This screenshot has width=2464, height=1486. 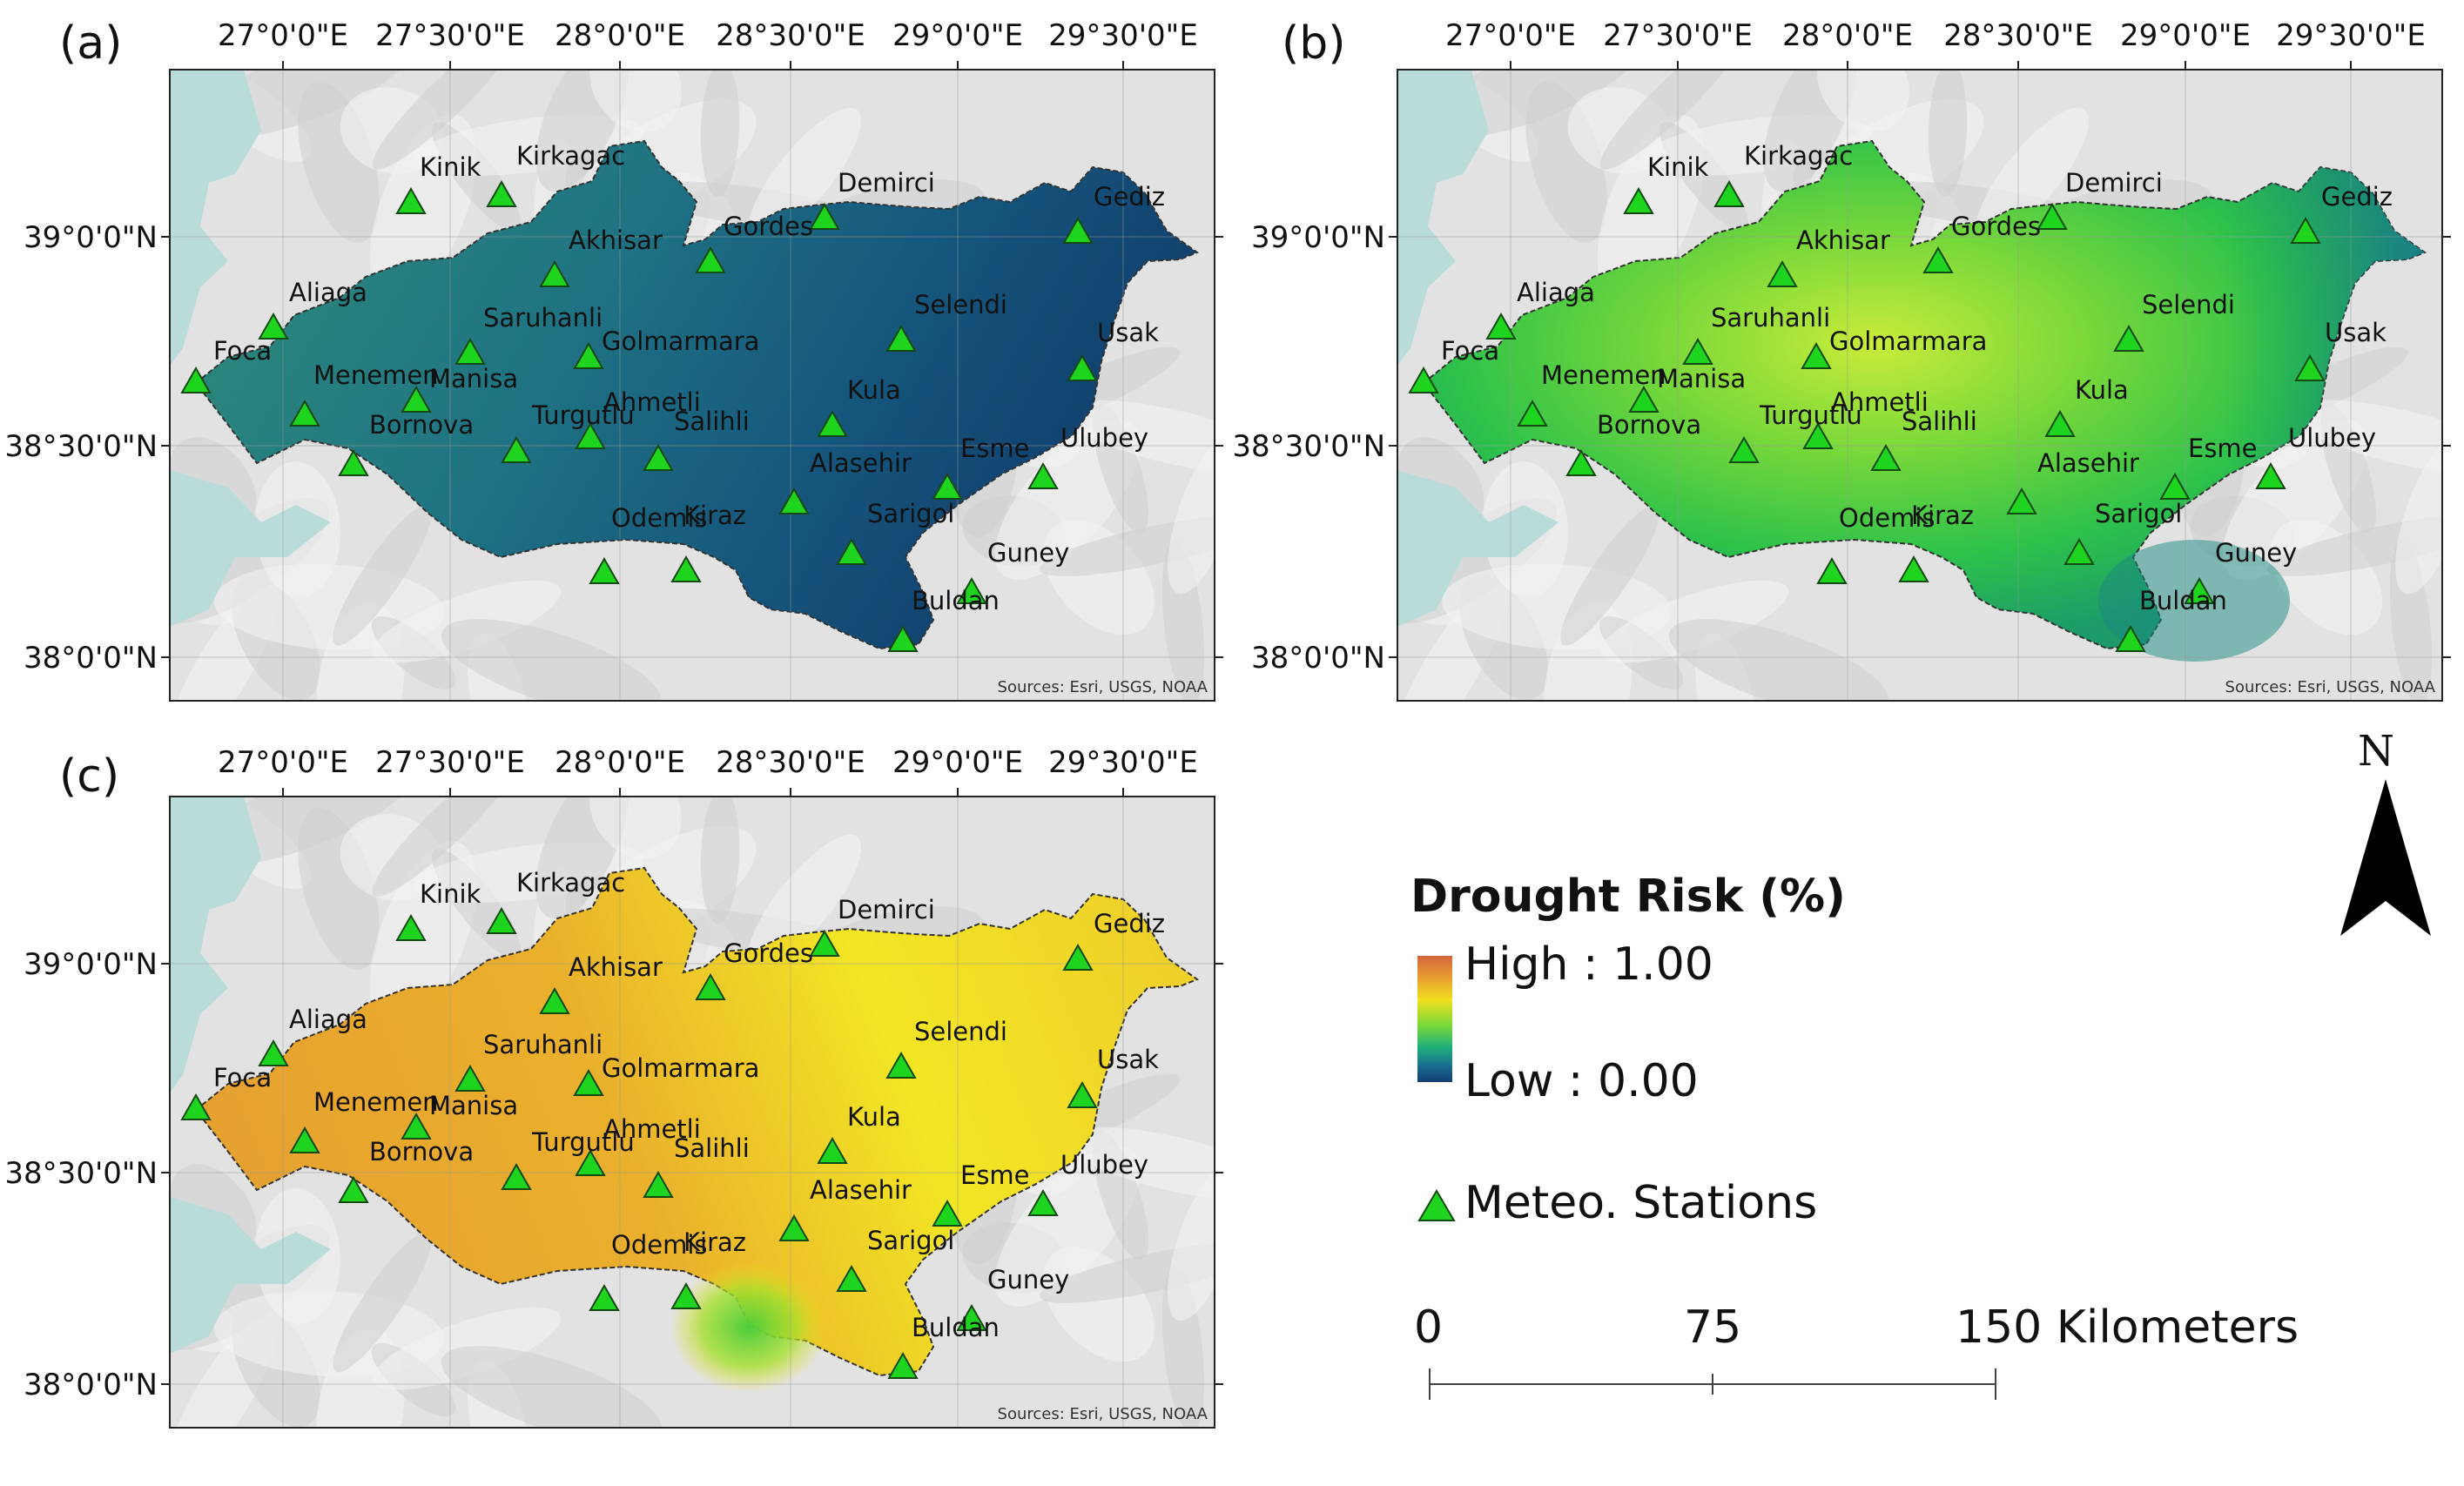 I want to click on scale-bar, so click(x=1712, y=1384).